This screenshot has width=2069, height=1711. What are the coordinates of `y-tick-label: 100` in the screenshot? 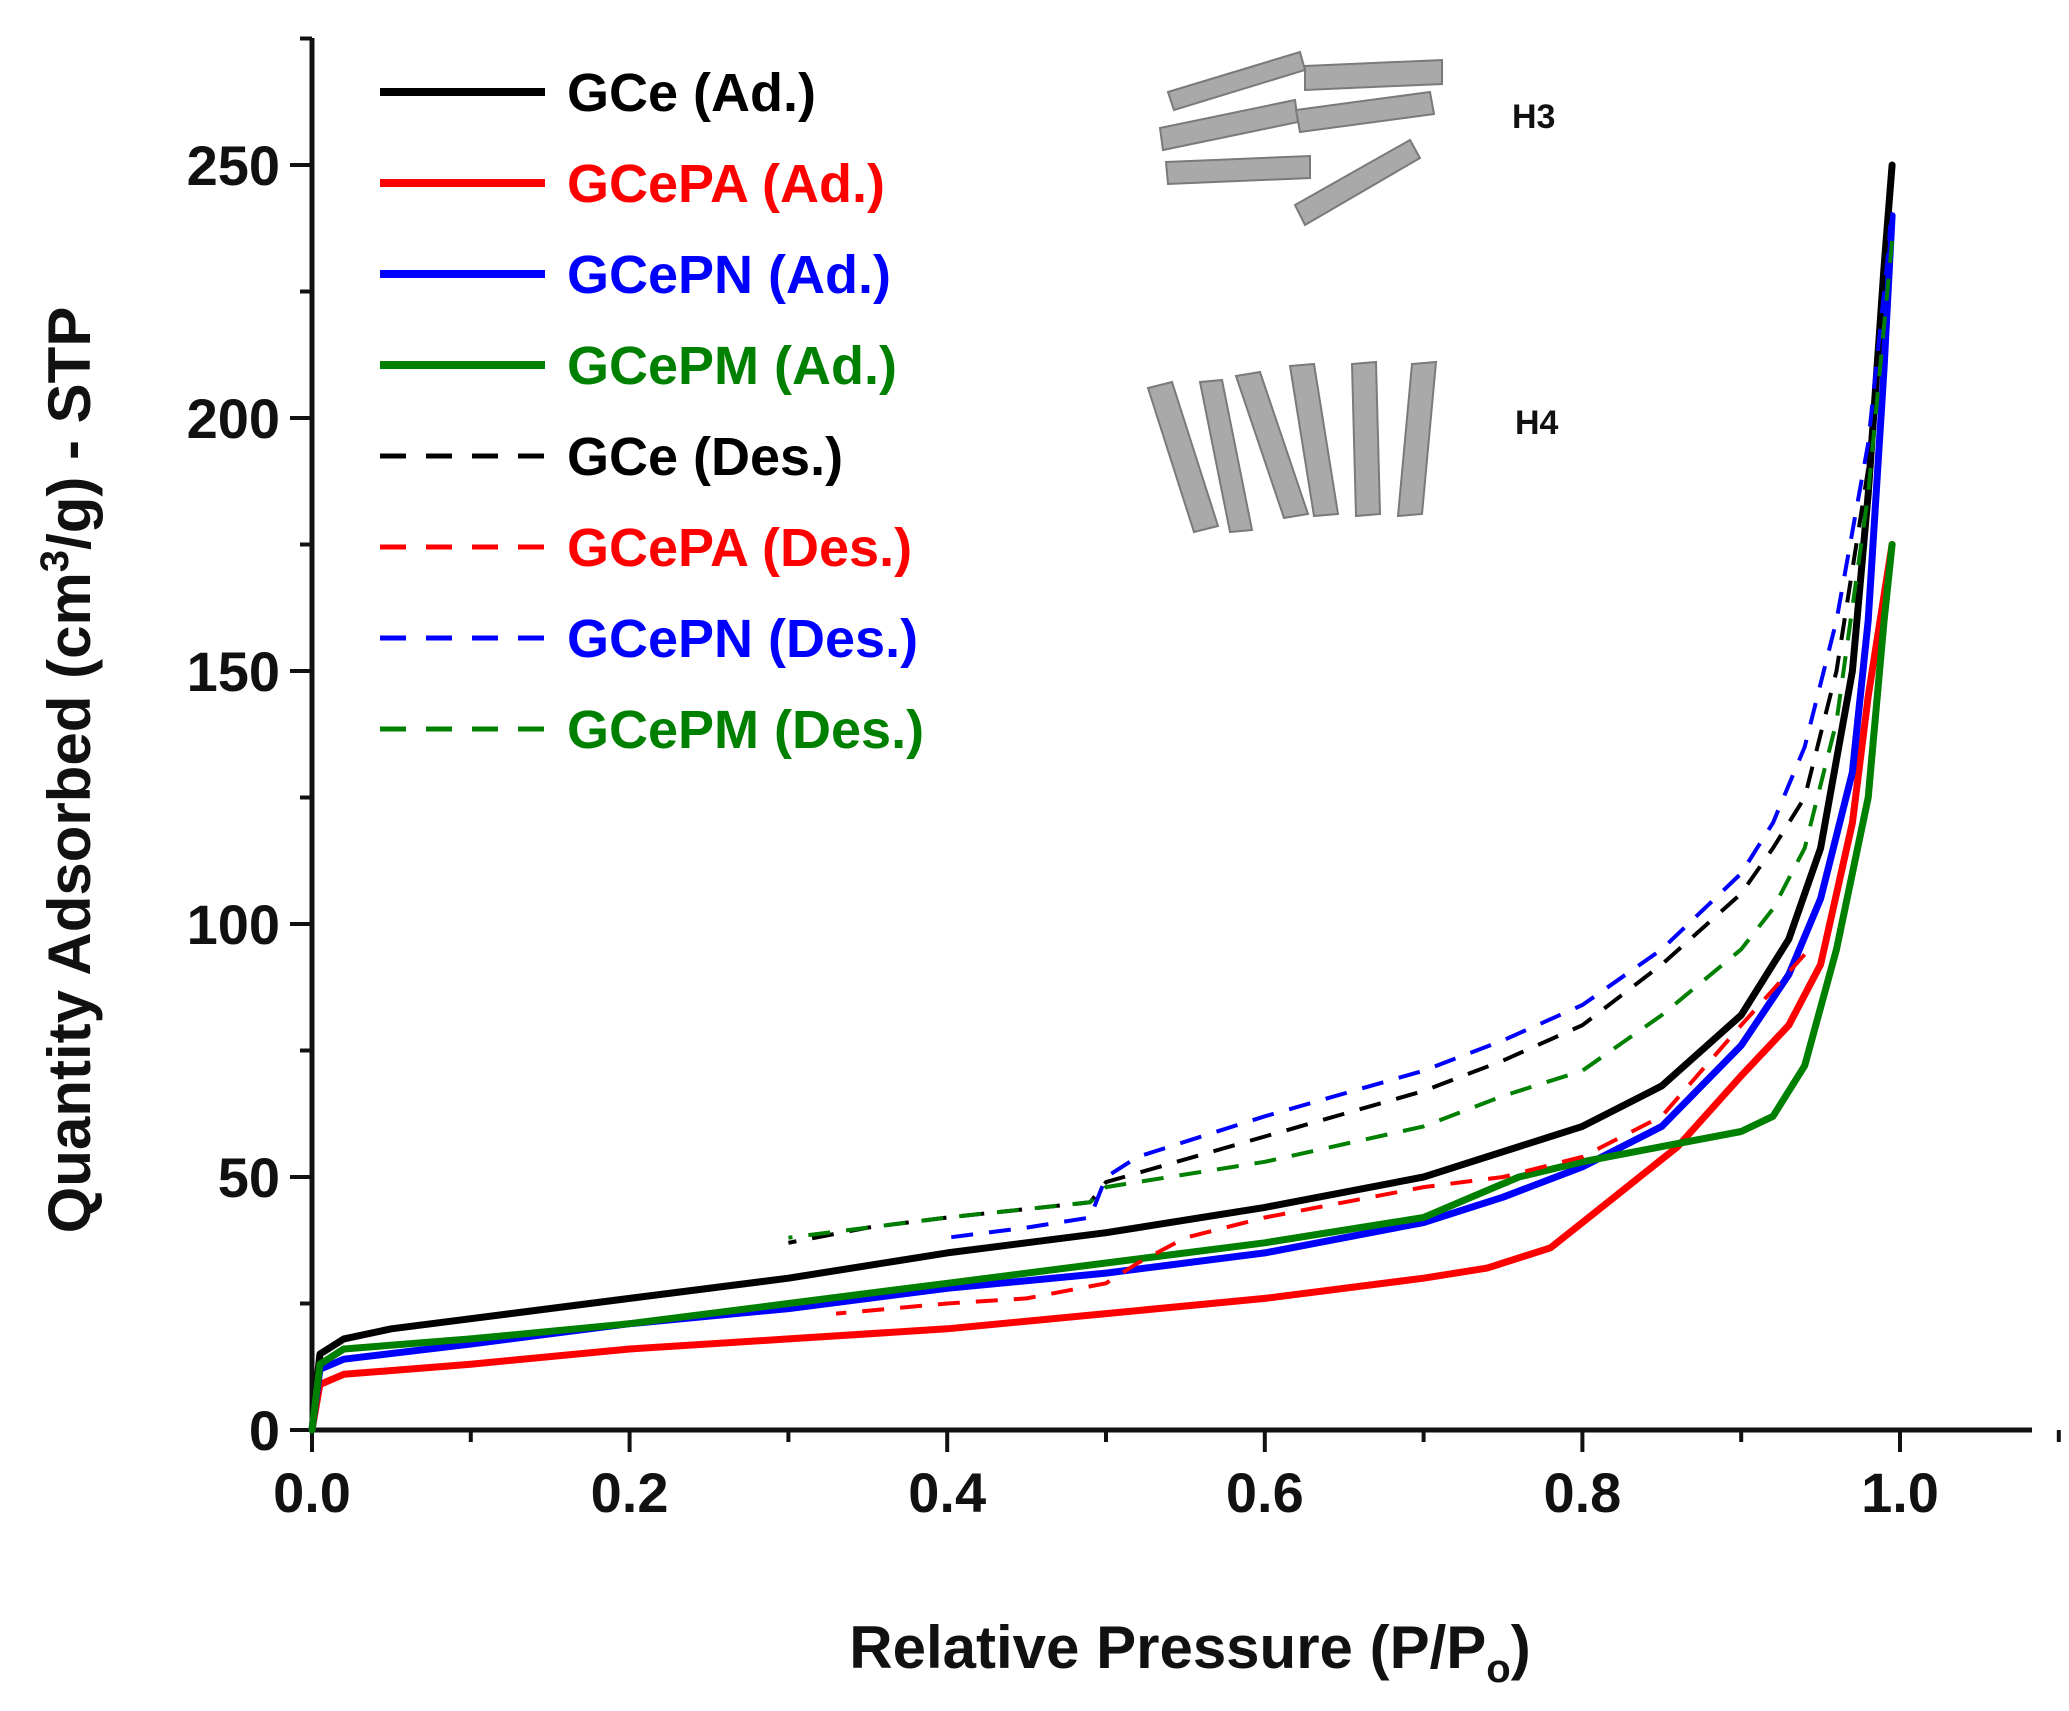 It's located at (233, 924).